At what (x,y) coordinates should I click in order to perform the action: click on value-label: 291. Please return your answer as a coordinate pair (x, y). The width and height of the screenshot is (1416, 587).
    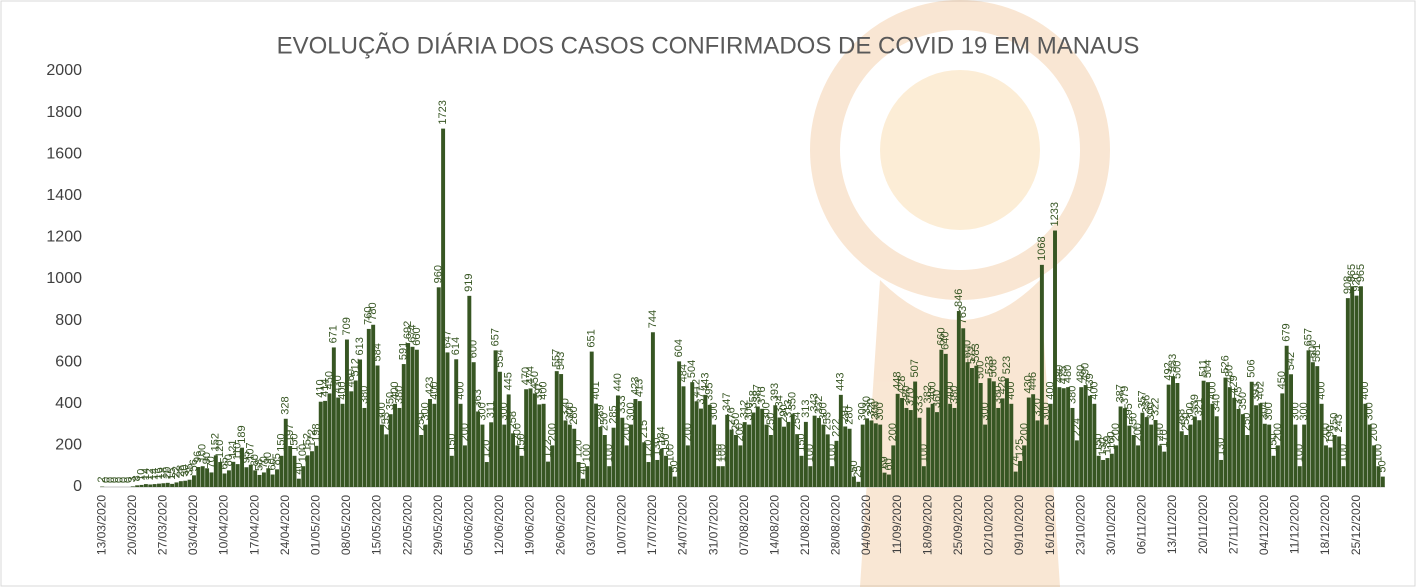
    Looking at the image, I should click on (845, 413).